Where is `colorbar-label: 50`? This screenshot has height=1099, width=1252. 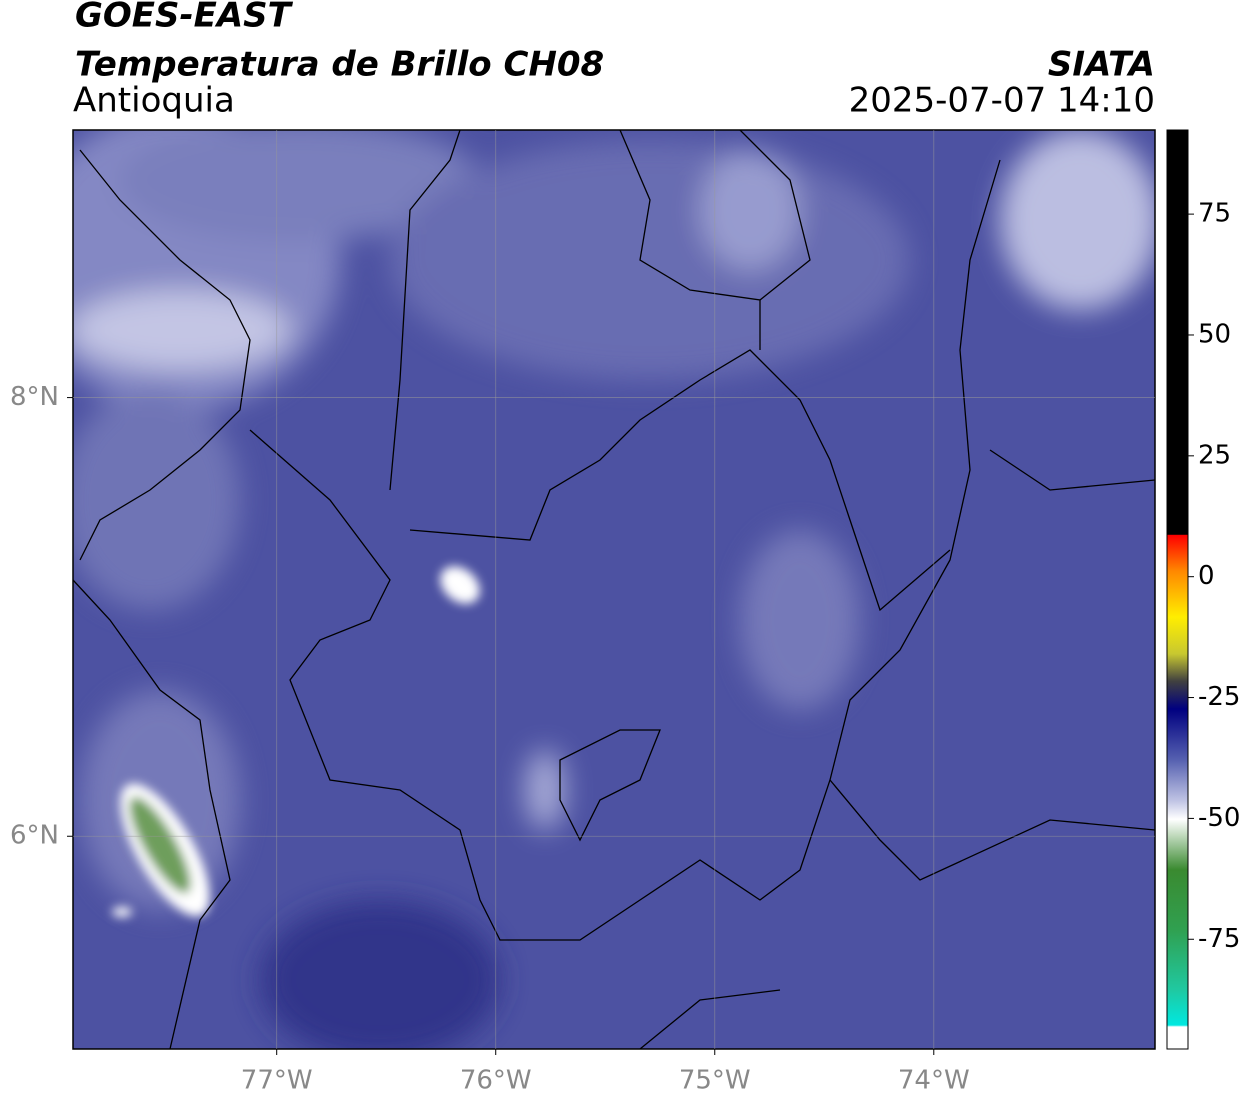 colorbar-label: 50 is located at coordinates (1214, 334).